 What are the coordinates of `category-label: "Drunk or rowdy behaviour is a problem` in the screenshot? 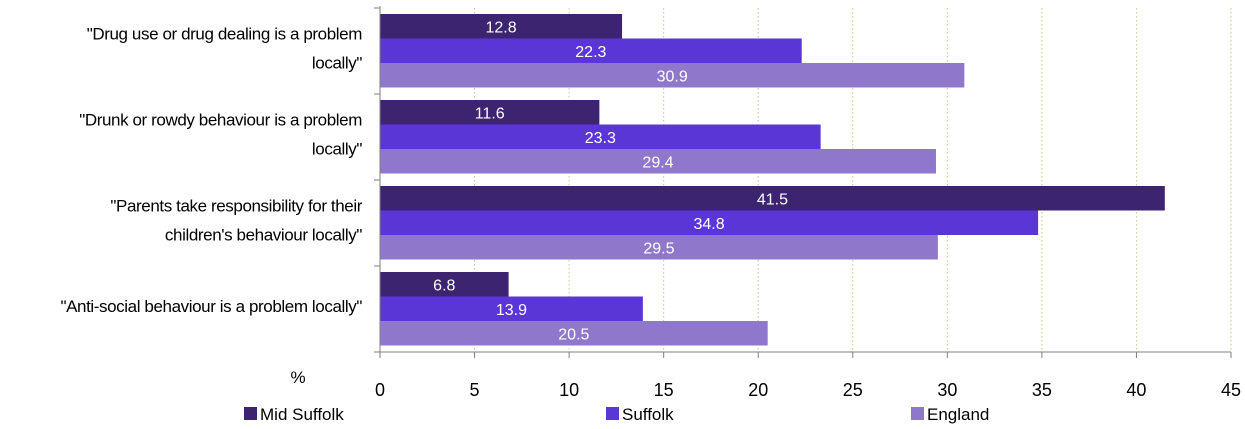 It's located at (220, 120).